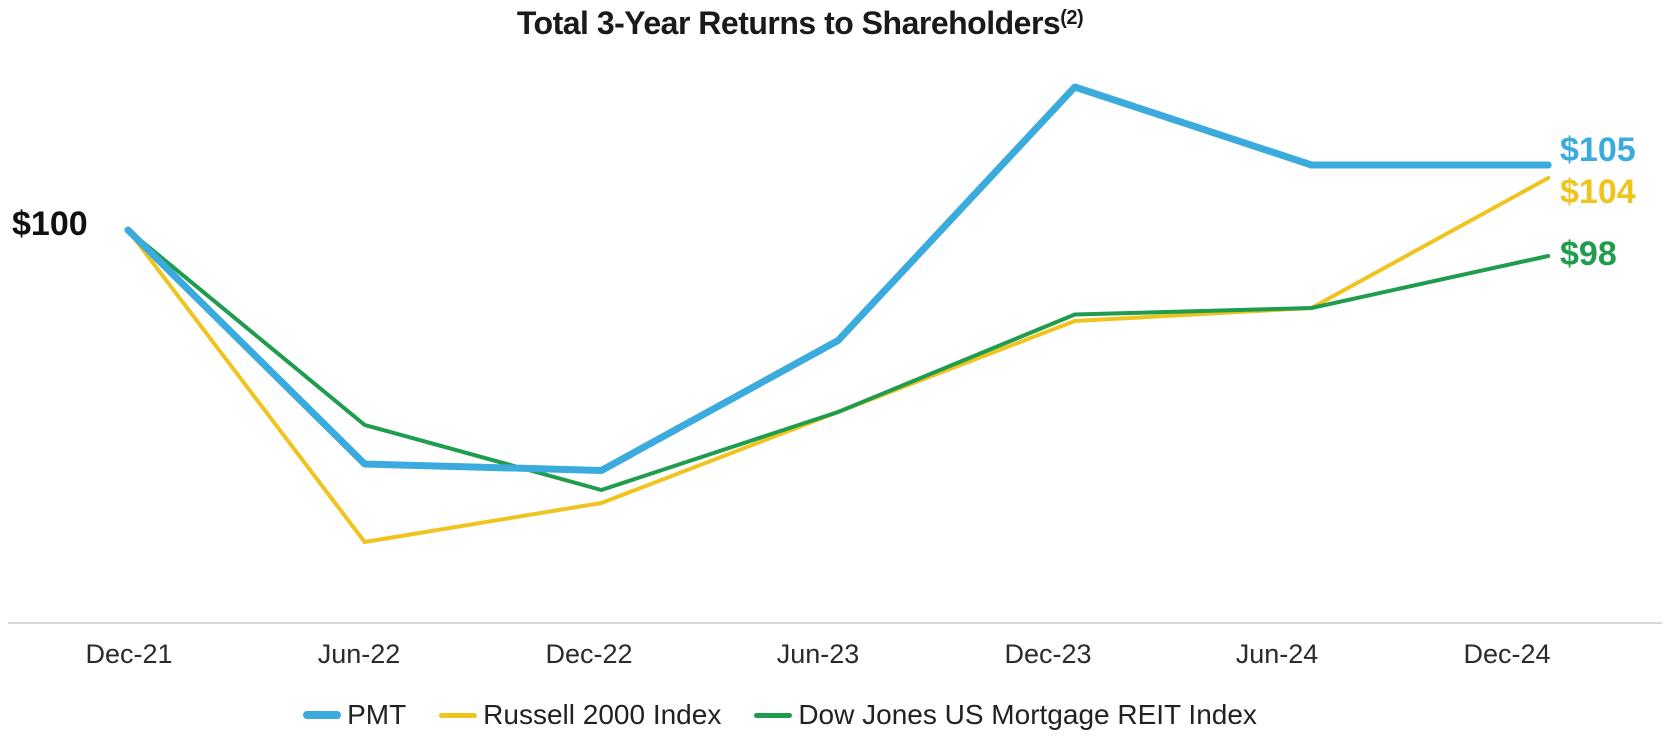  I want to click on chart-title: Total 3-Year Returns to Shareholders(2), so click(800, 23).